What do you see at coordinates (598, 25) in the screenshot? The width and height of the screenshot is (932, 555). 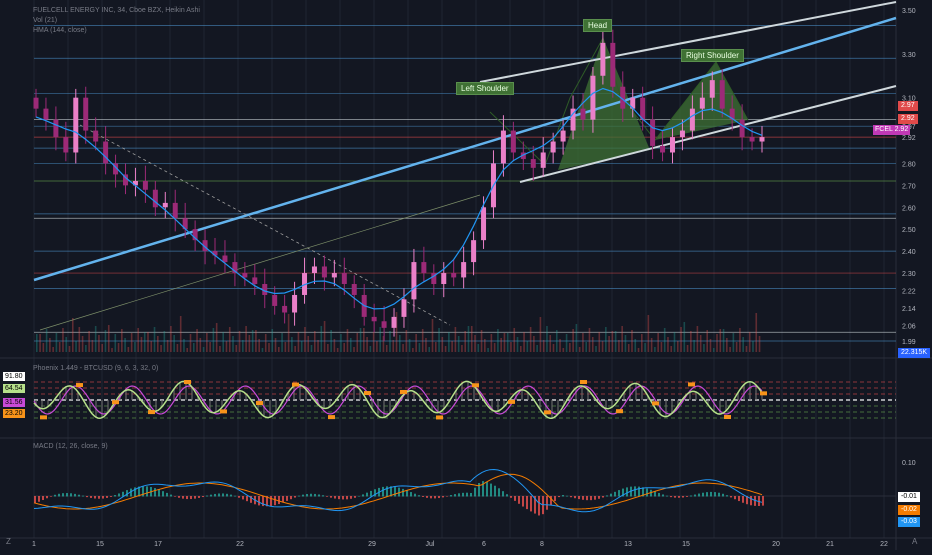 I see `head-annotation: Head` at bounding box center [598, 25].